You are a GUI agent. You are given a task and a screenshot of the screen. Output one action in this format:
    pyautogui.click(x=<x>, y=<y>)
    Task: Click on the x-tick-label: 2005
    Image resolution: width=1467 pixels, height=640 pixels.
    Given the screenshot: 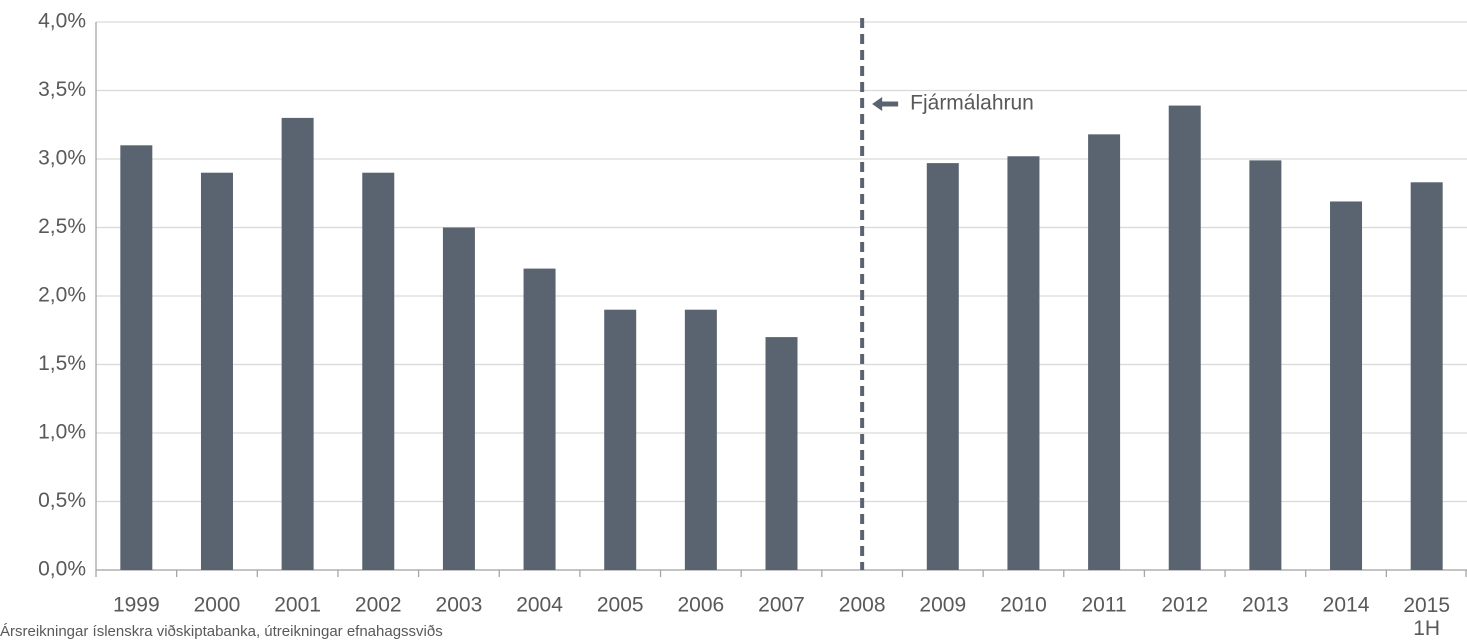 What is the action you would take?
    pyautogui.click(x=620, y=605)
    